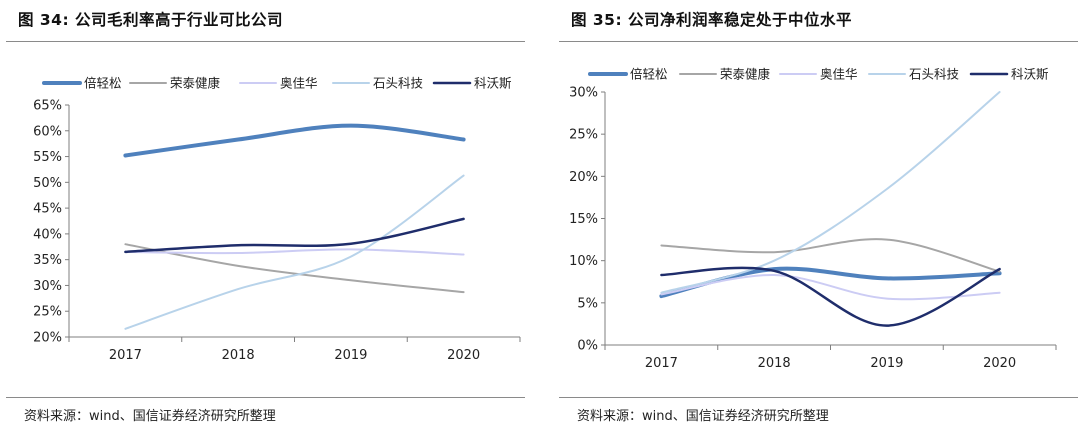 The width and height of the screenshot is (1080, 431). Describe the element at coordinates (47, 106) in the screenshot. I see `y-tick-label: 65%` at that location.